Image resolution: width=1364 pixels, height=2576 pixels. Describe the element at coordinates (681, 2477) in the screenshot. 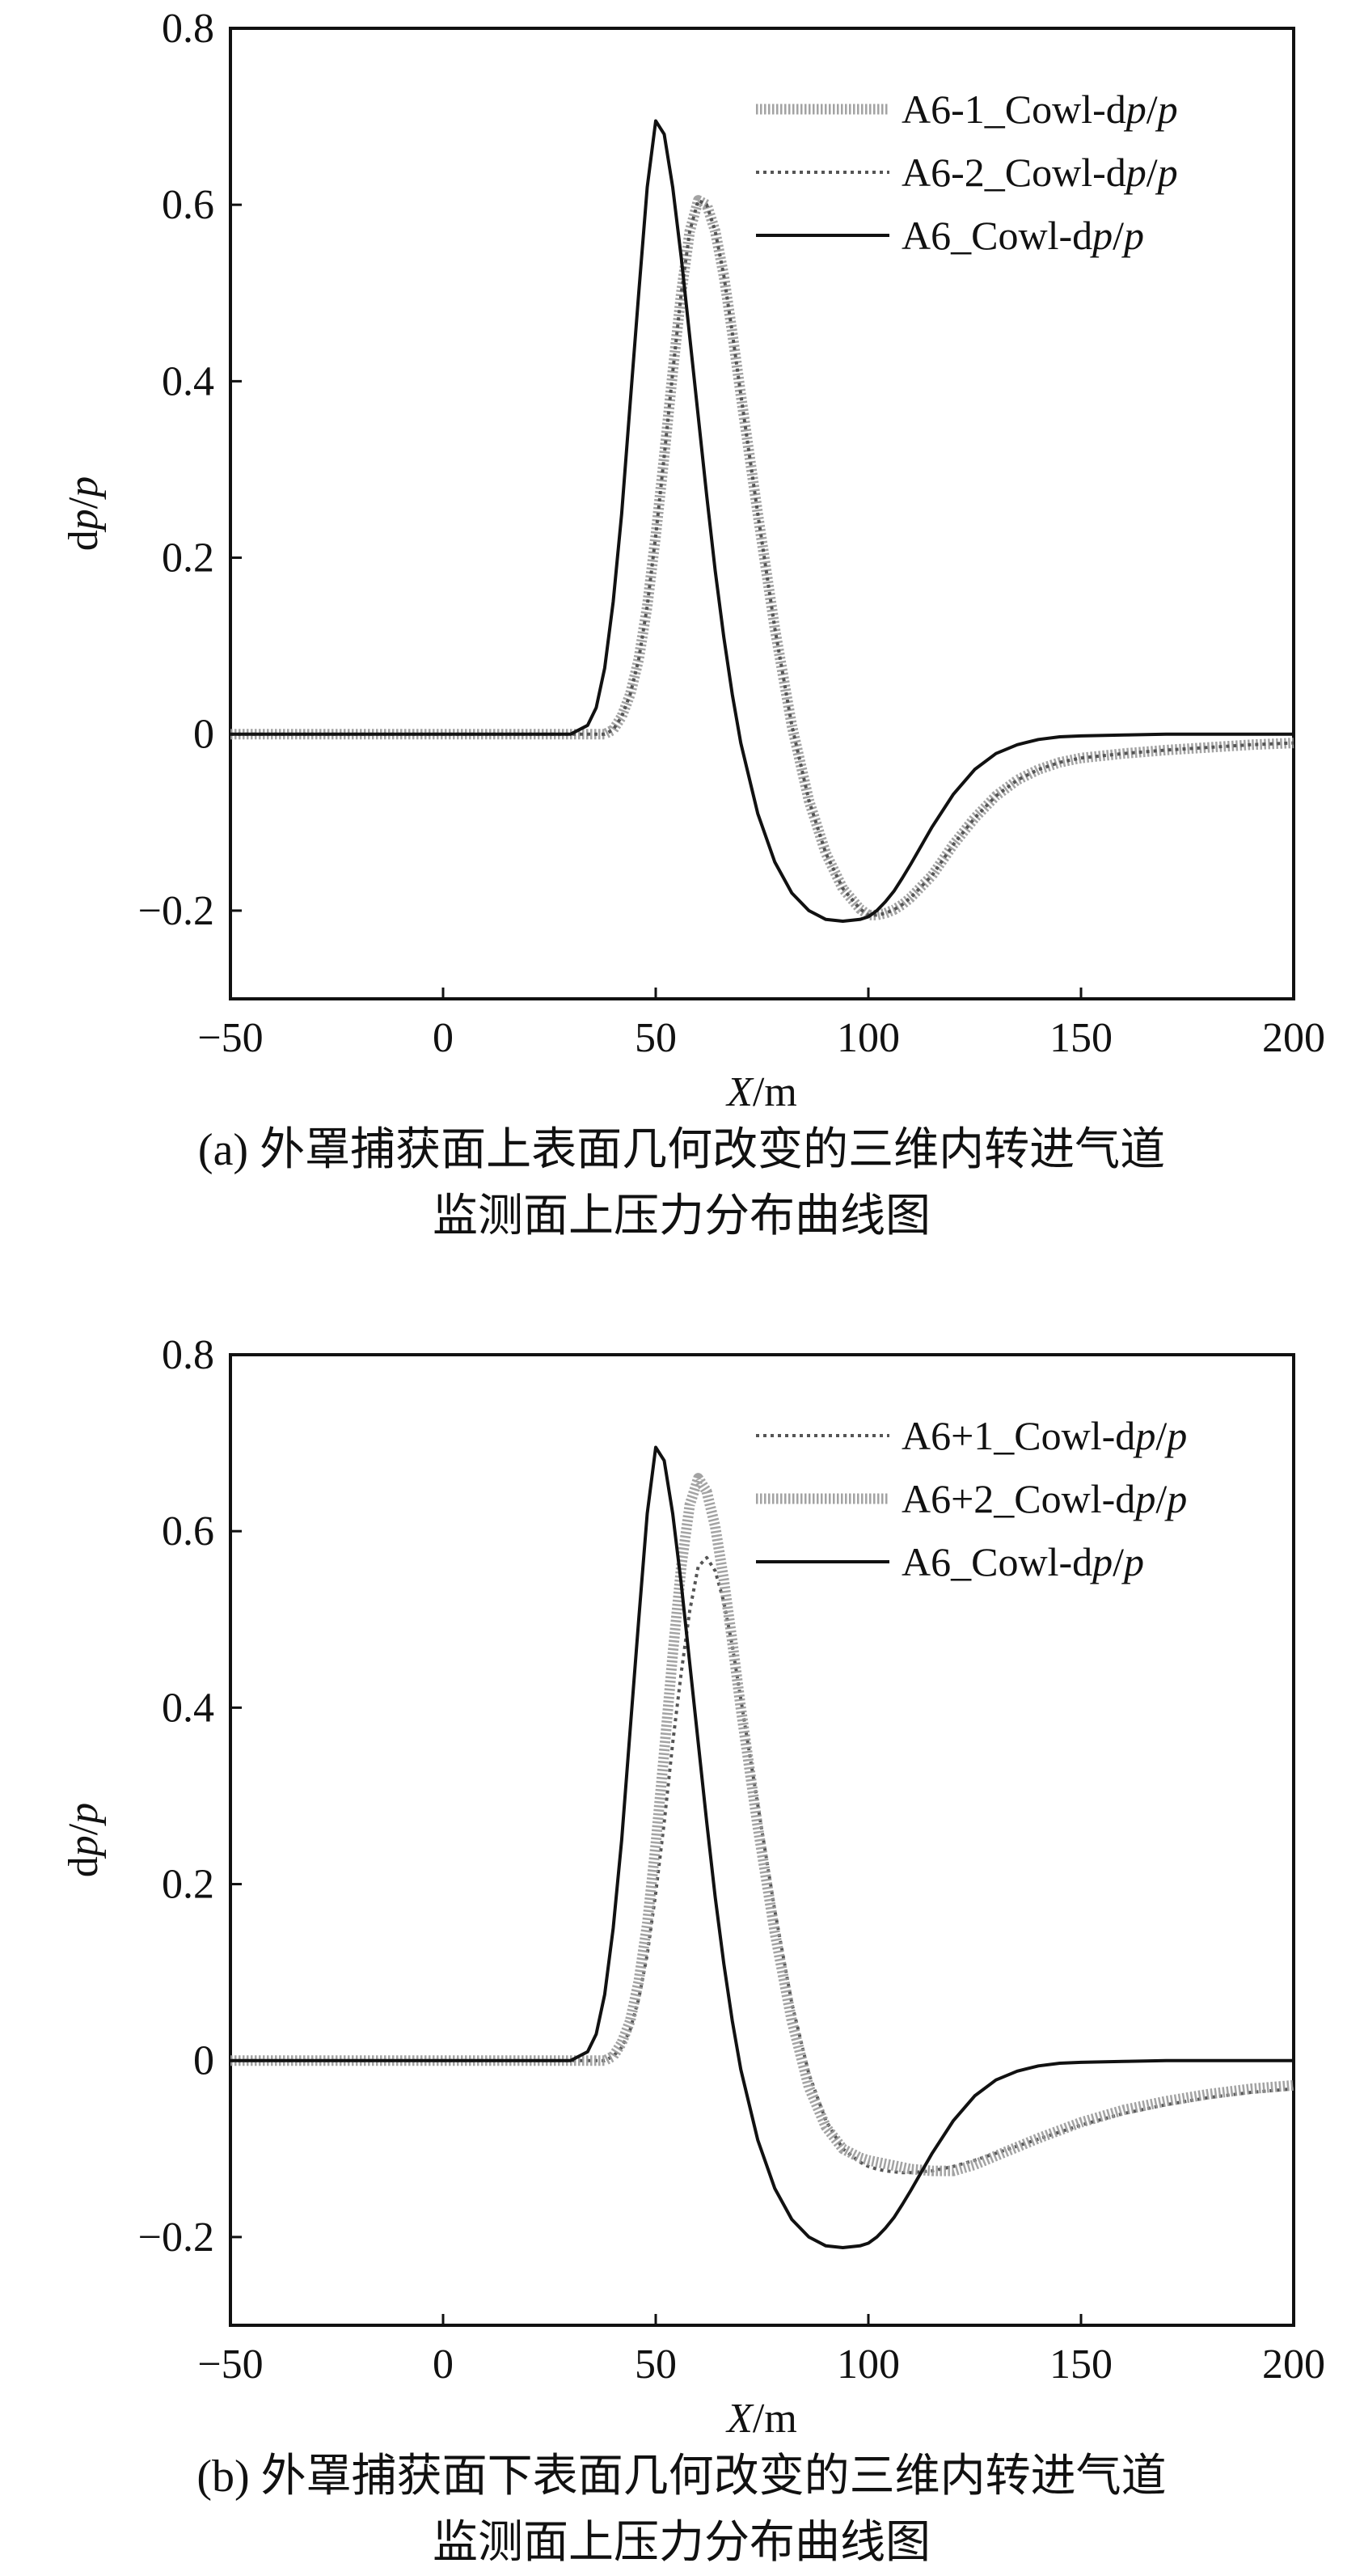

I see `figure-caption-line: (b) 外罩捕获面下表面几何改变的三维内转进气道` at that location.